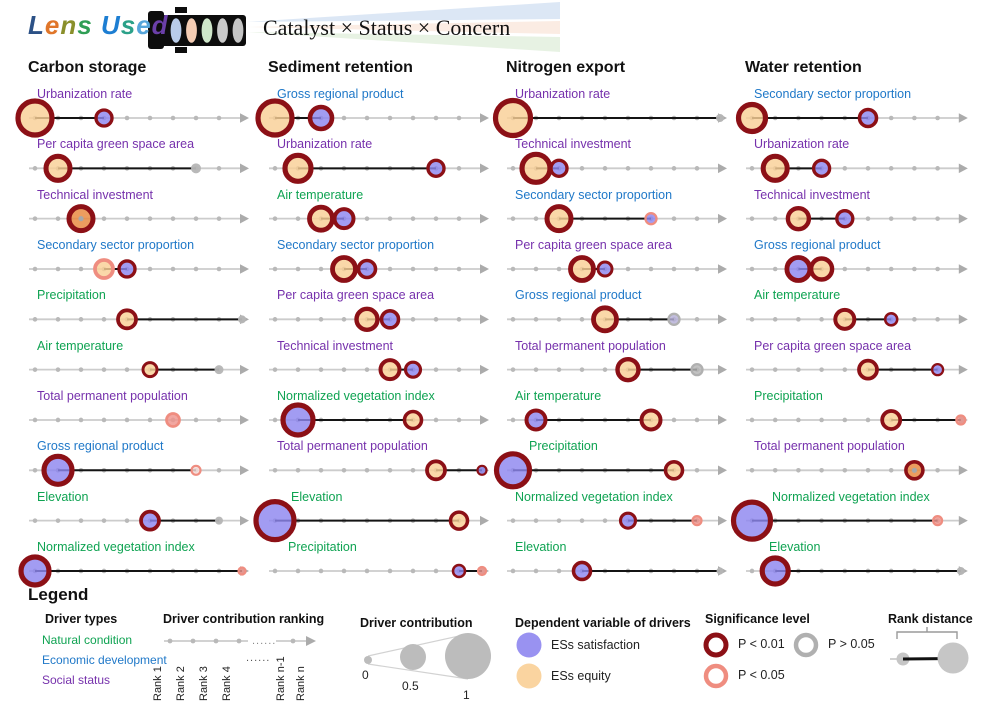  Describe the element at coordinates (81, 619) in the screenshot. I see `legend-driver-types-title: Driver types` at that location.